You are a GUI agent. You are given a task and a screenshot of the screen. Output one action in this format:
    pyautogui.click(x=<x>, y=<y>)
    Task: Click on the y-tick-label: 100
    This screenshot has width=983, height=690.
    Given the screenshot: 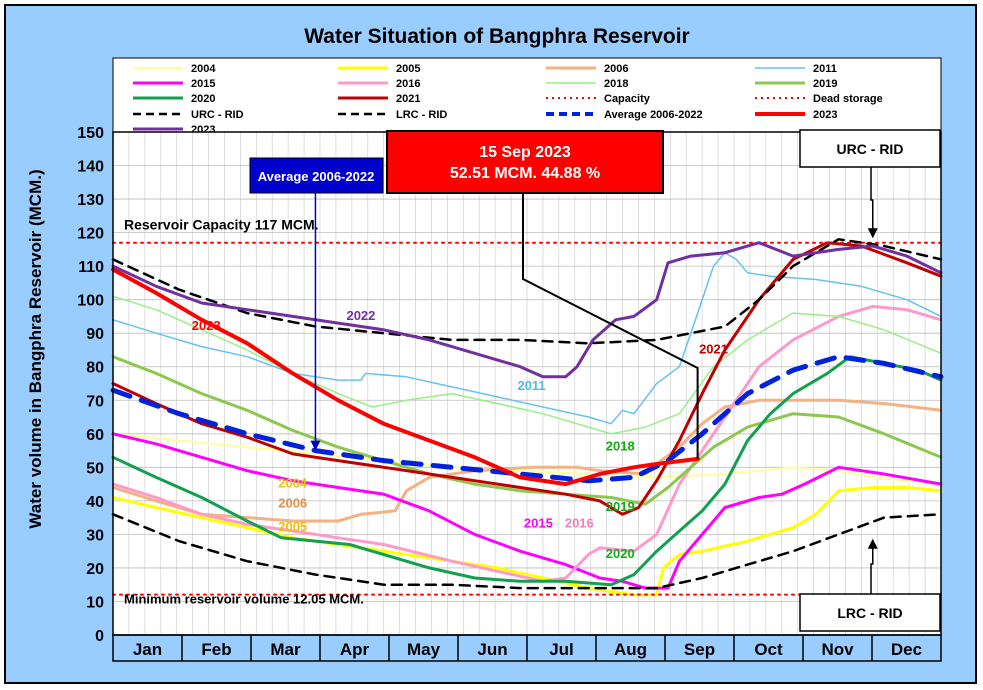 What is the action you would take?
    pyautogui.click(x=90, y=301)
    